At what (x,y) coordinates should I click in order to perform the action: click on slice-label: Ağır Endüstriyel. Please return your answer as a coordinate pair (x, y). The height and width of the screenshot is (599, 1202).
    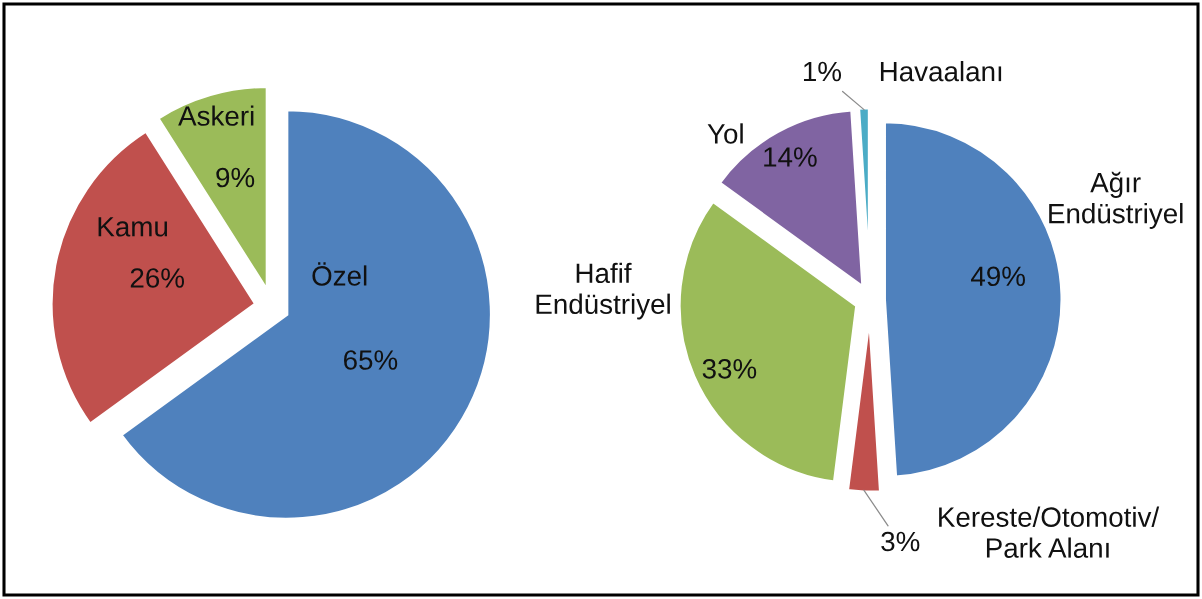
    Looking at the image, I should click on (1116, 200).